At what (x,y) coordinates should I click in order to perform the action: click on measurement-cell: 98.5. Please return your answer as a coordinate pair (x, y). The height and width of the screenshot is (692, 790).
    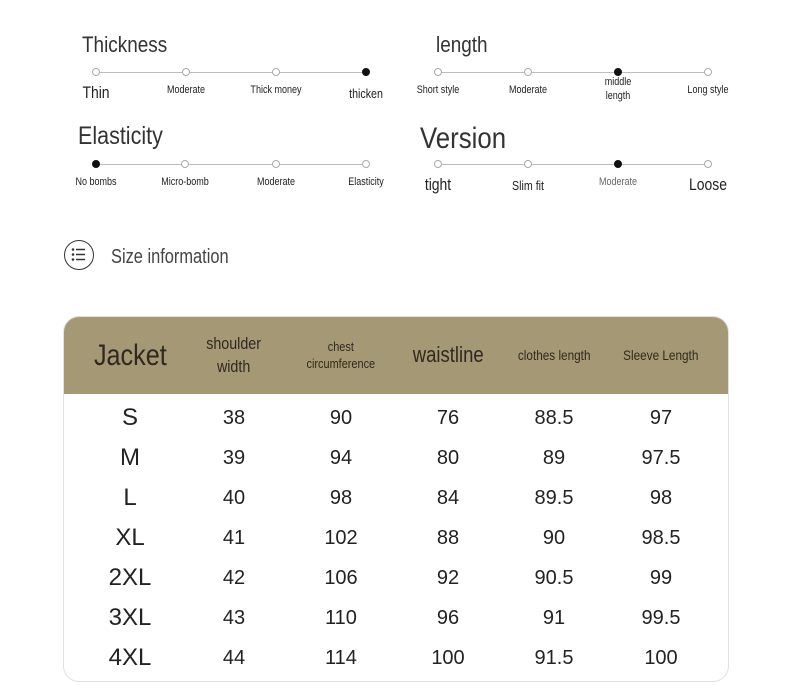
    Looking at the image, I should click on (661, 537).